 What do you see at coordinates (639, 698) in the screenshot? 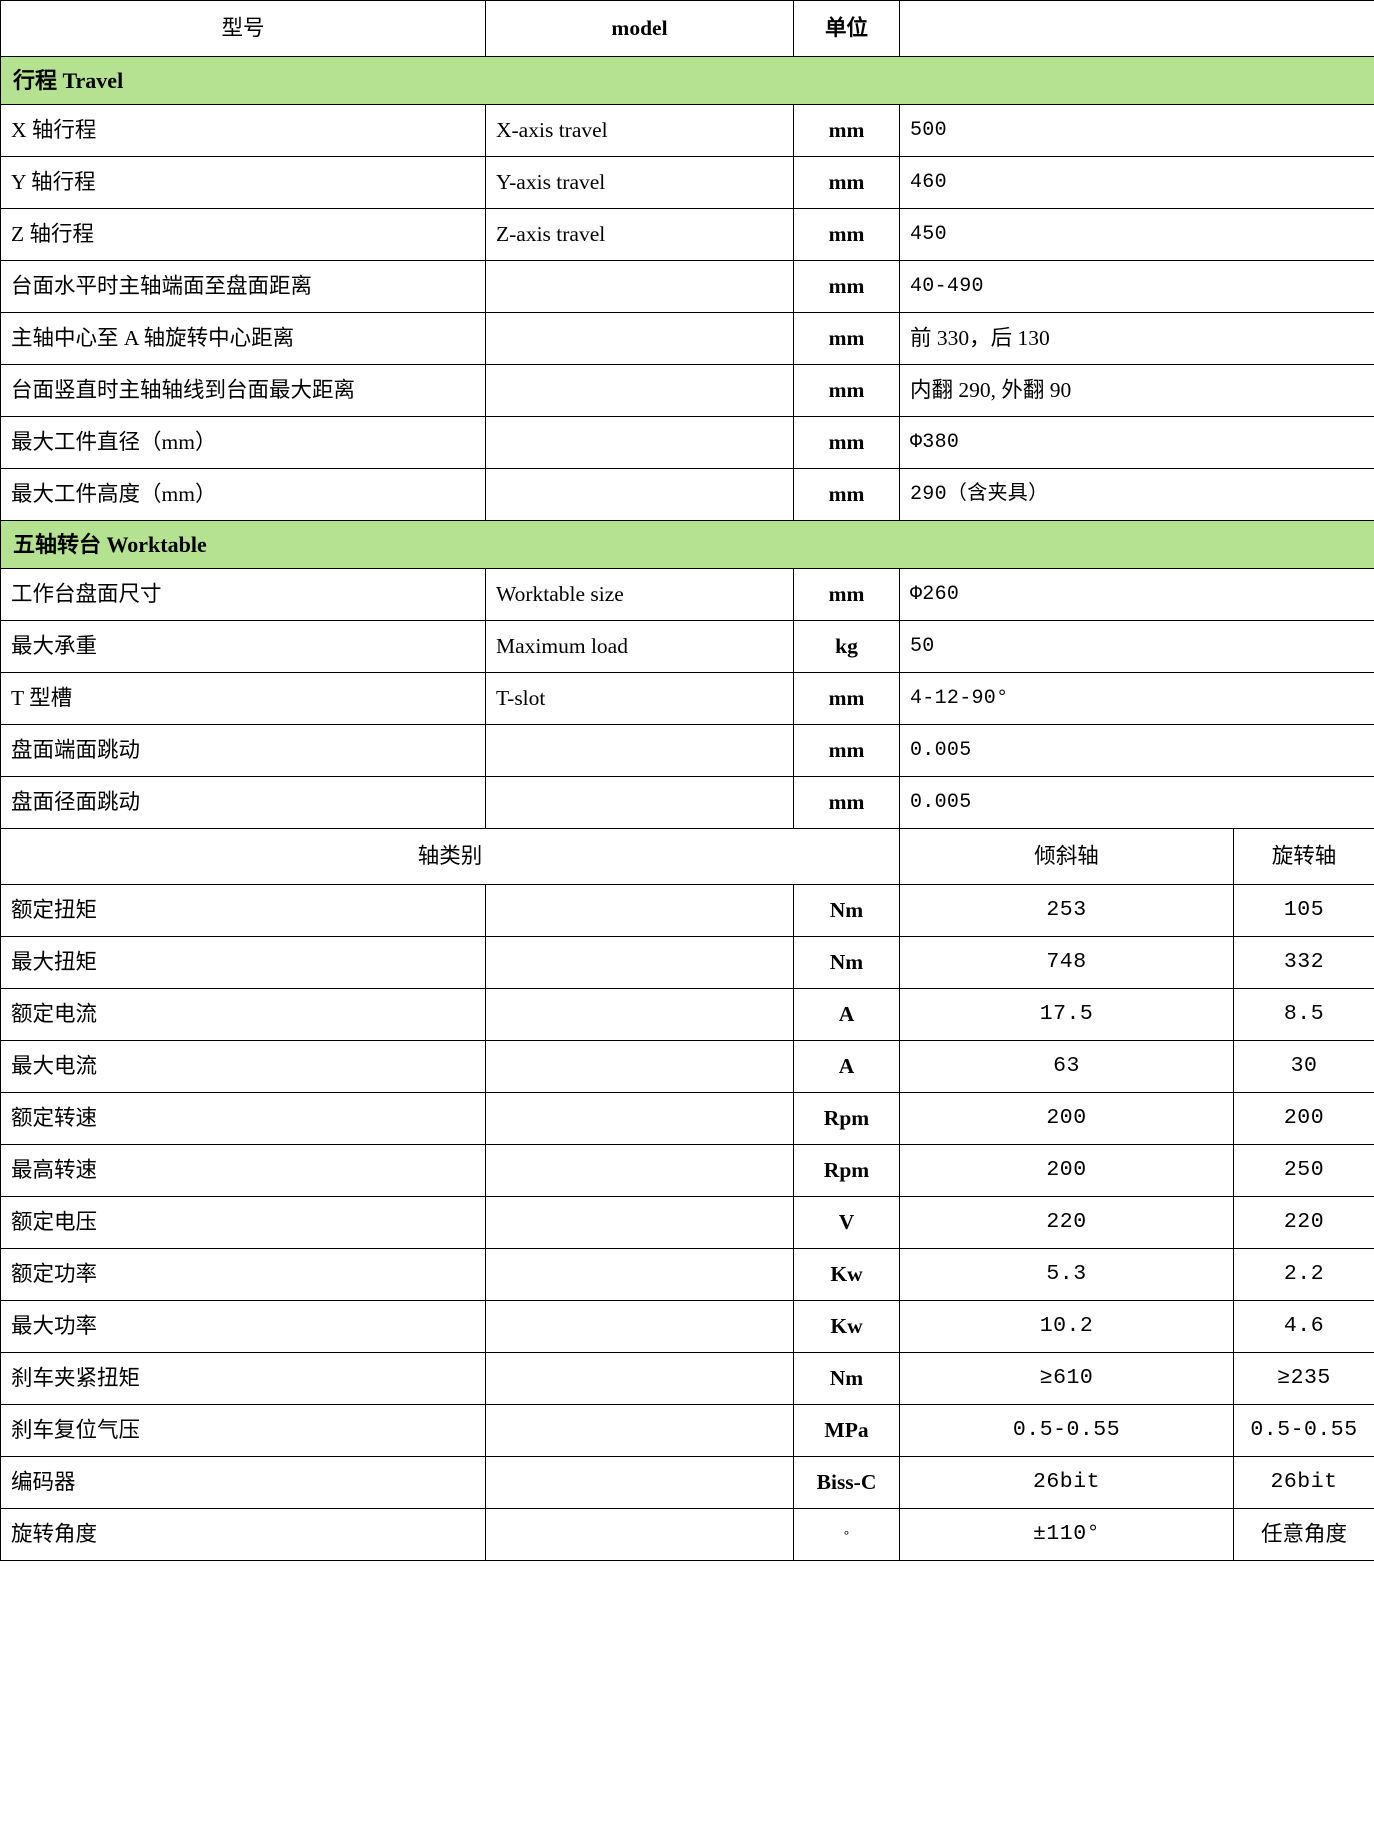
I see `spec-model: T-slot` at bounding box center [639, 698].